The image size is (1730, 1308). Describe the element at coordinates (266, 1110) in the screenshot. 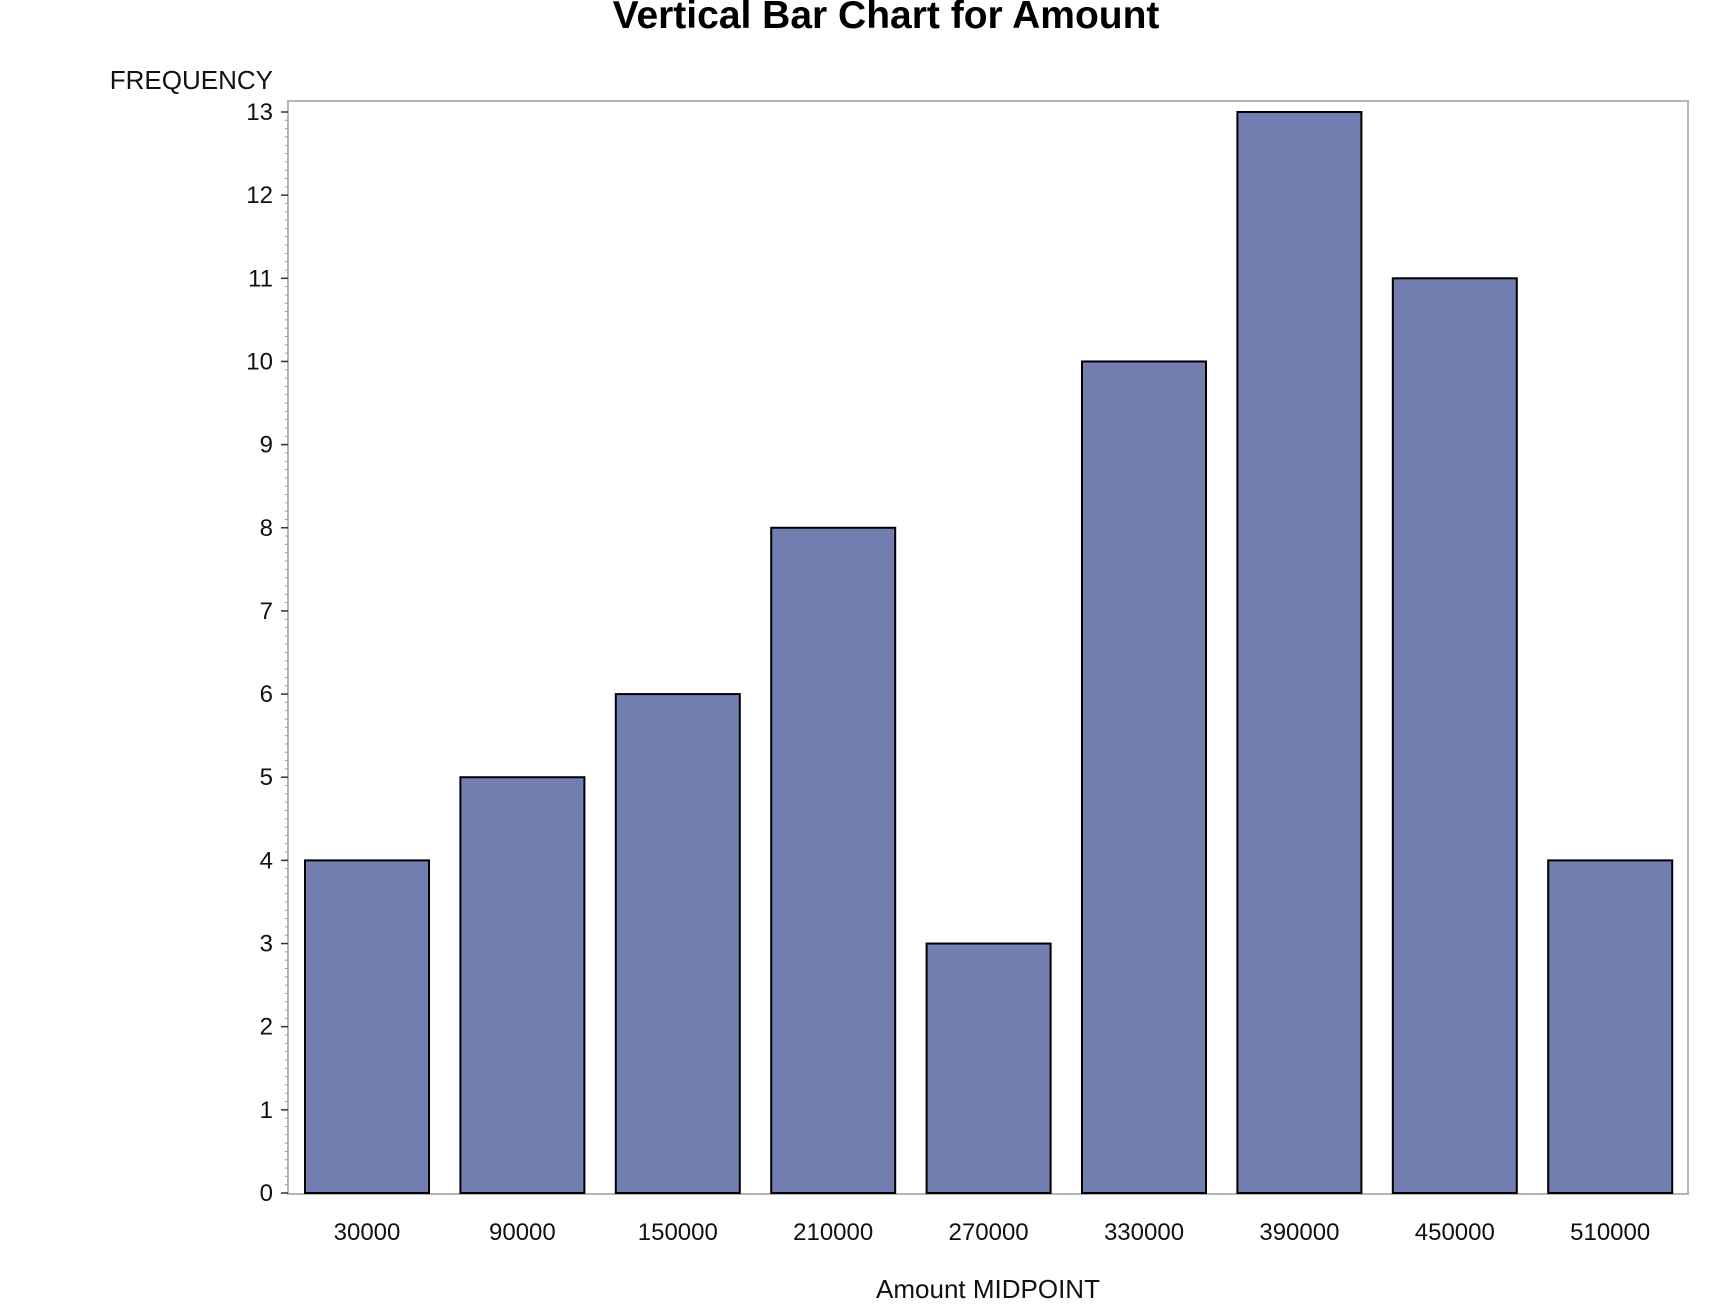

I see `y-tick-label: 1` at that location.